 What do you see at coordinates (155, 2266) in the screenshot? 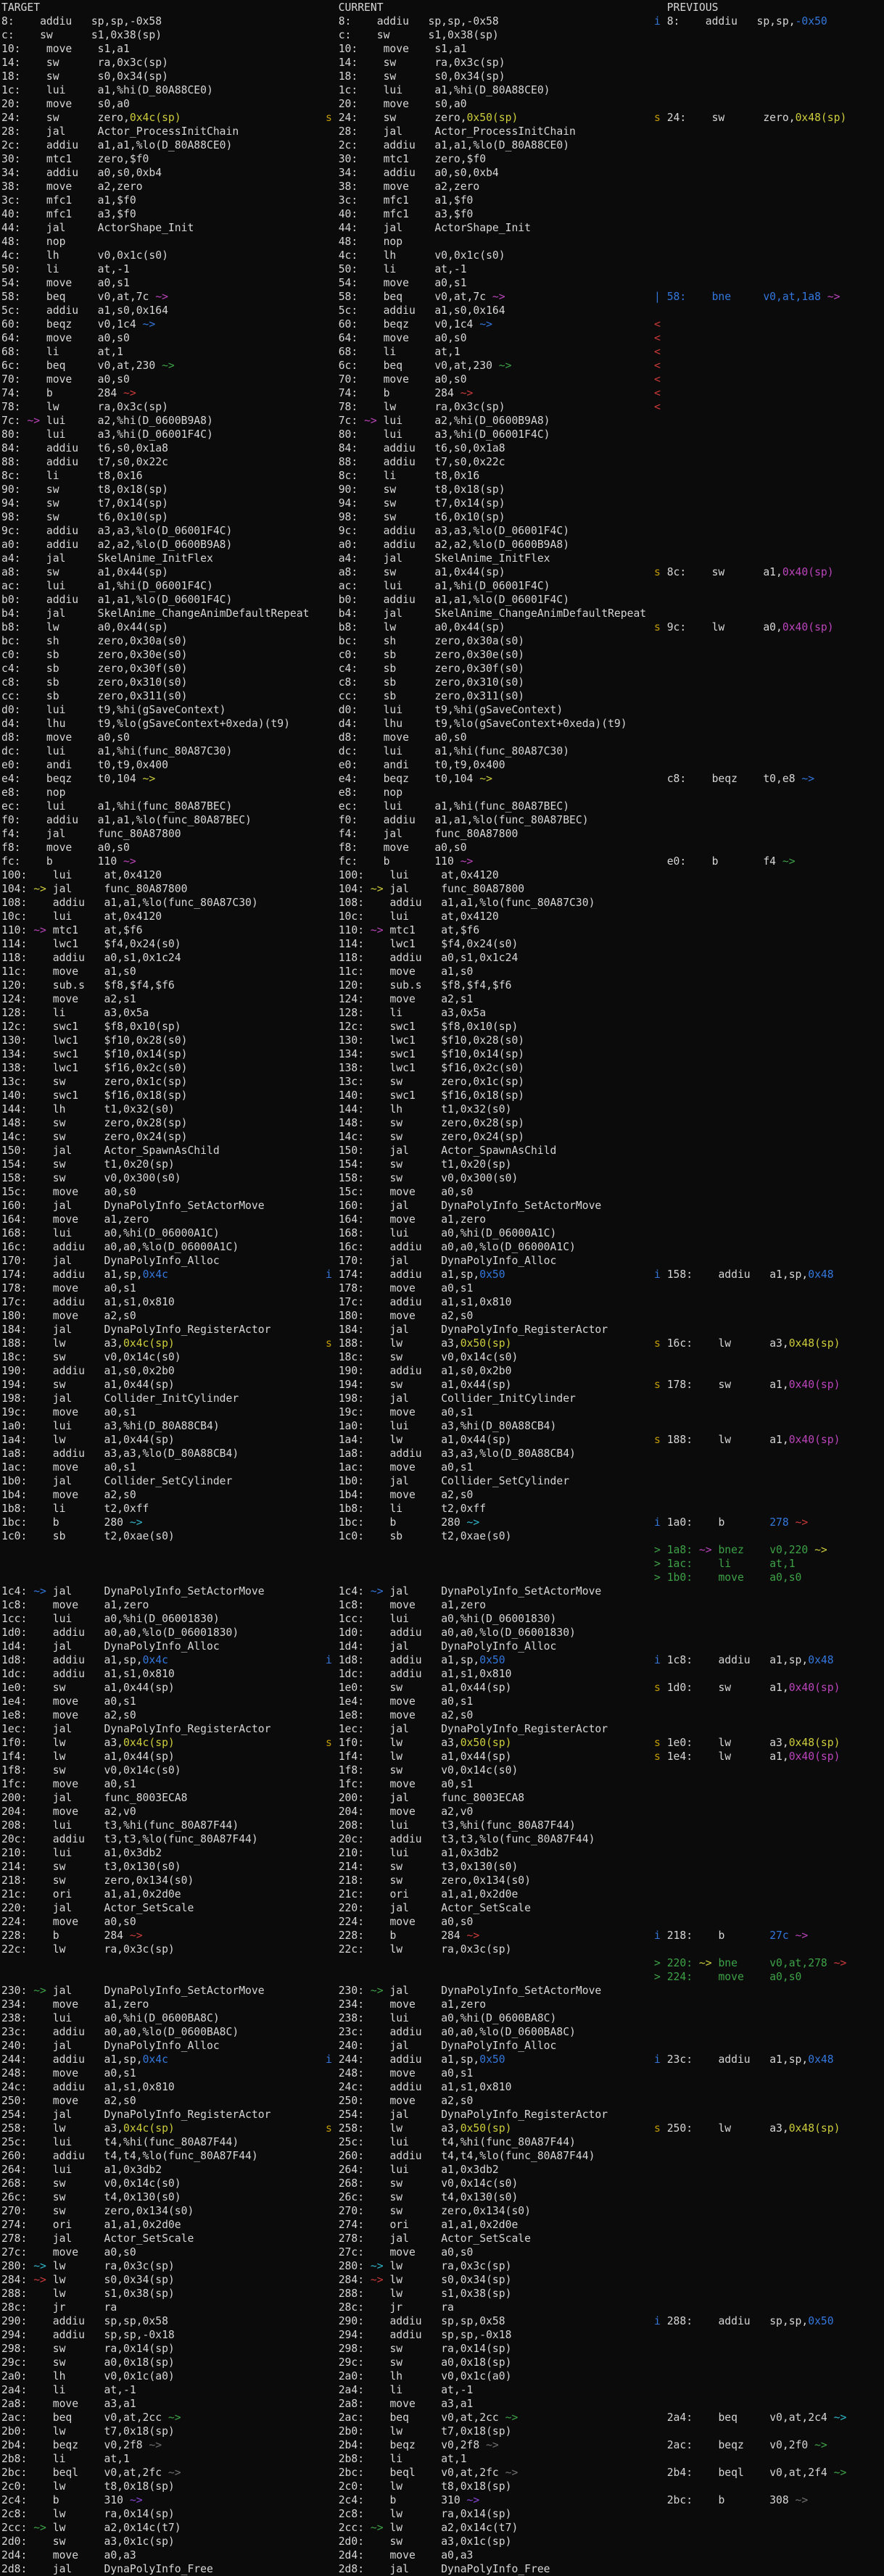
I see `asm-row: 280: ~> lw ra,0x3c(sp)` at bounding box center [155, 2266].